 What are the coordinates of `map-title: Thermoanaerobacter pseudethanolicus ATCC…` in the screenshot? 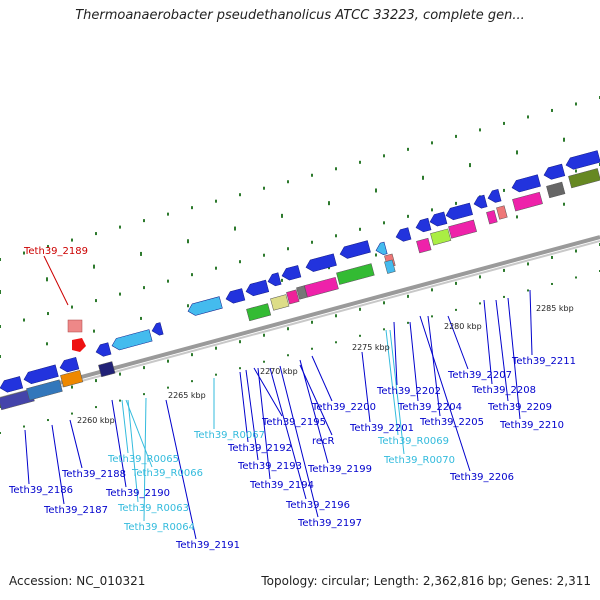 It's located at (300, 15).